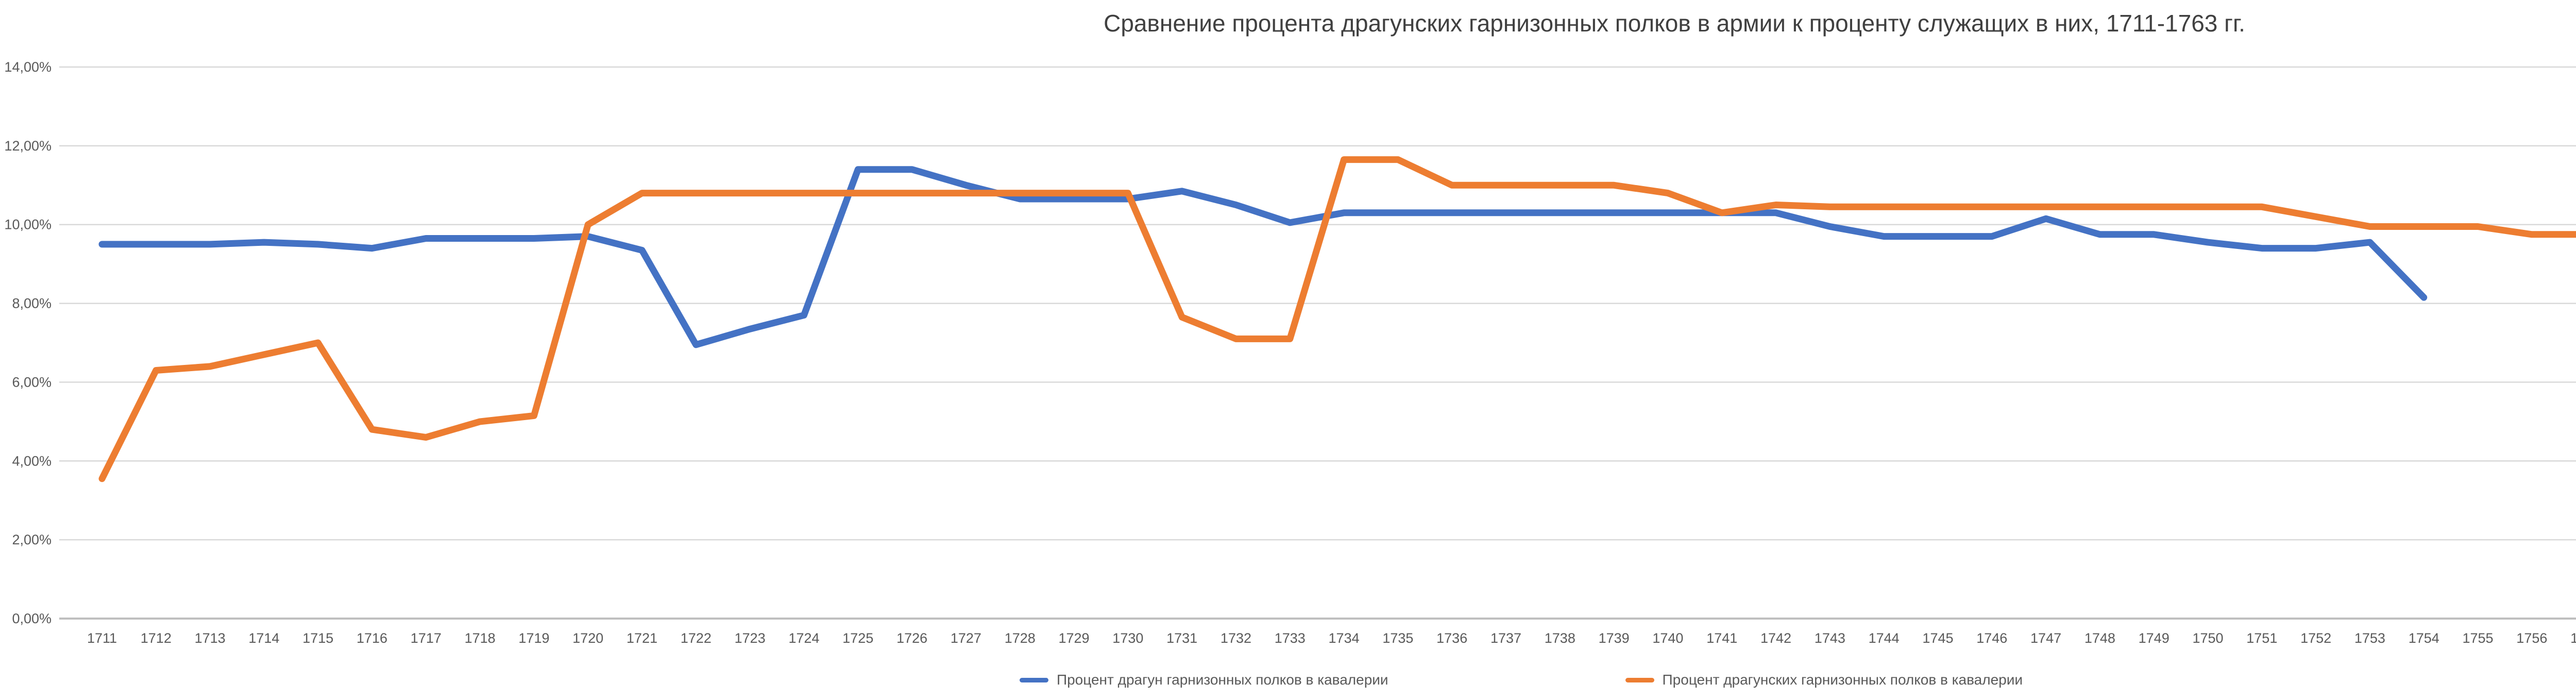 Image resolution: width=2576 pixels, height=700 pixels. I want to click on y-axis-tick-label: 12,00%, so click(28, 146).